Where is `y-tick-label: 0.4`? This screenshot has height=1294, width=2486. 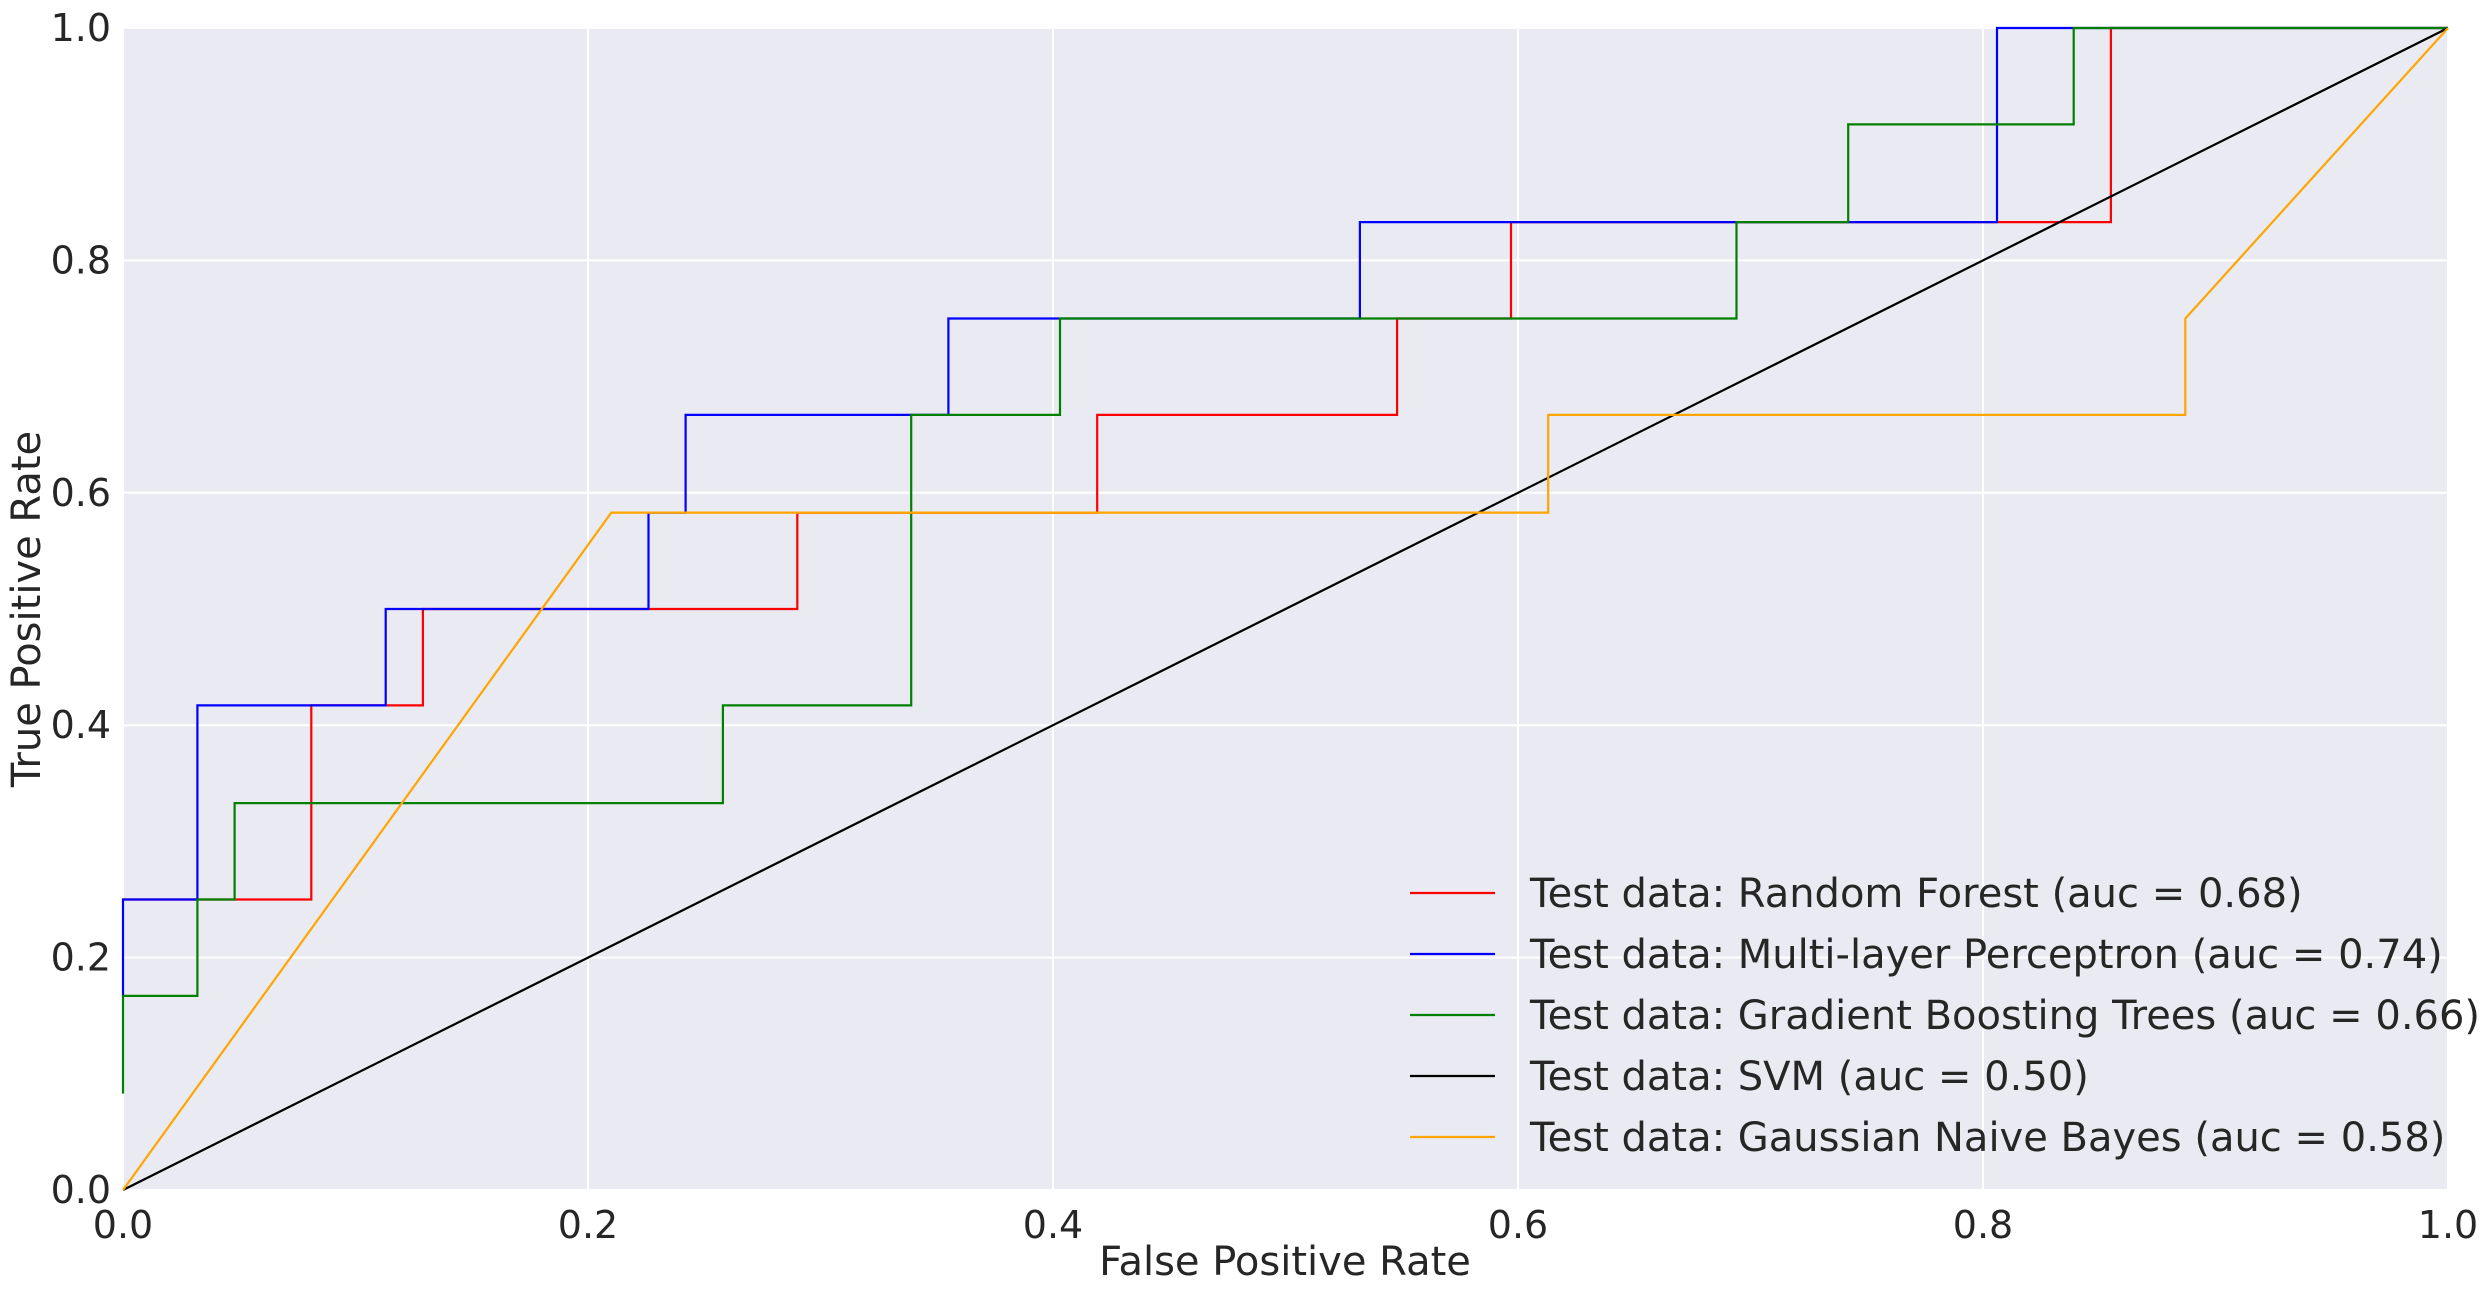 y-tick-label: 0.4 is located at coordinates (81, 725).